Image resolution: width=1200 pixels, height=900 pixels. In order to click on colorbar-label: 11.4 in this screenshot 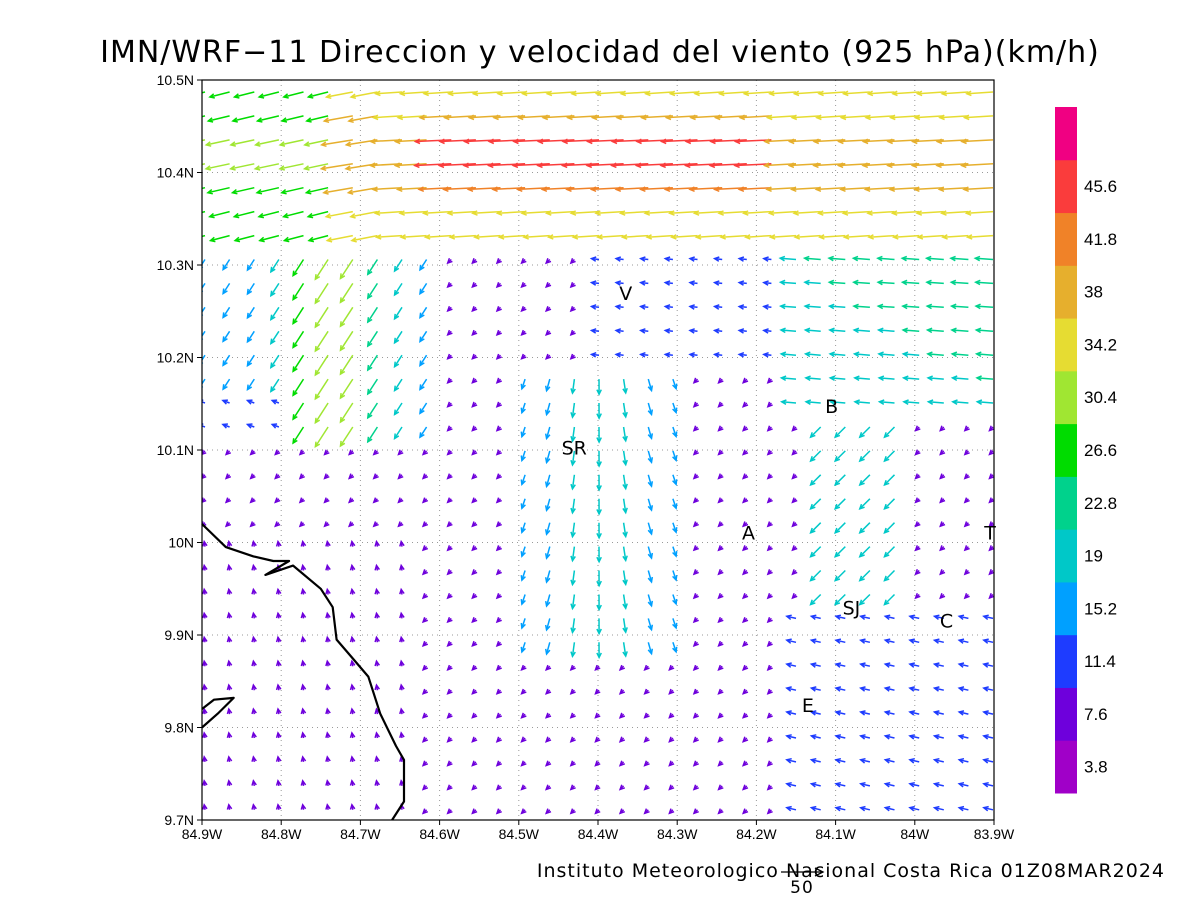, I will do `click(1100, 661)`.